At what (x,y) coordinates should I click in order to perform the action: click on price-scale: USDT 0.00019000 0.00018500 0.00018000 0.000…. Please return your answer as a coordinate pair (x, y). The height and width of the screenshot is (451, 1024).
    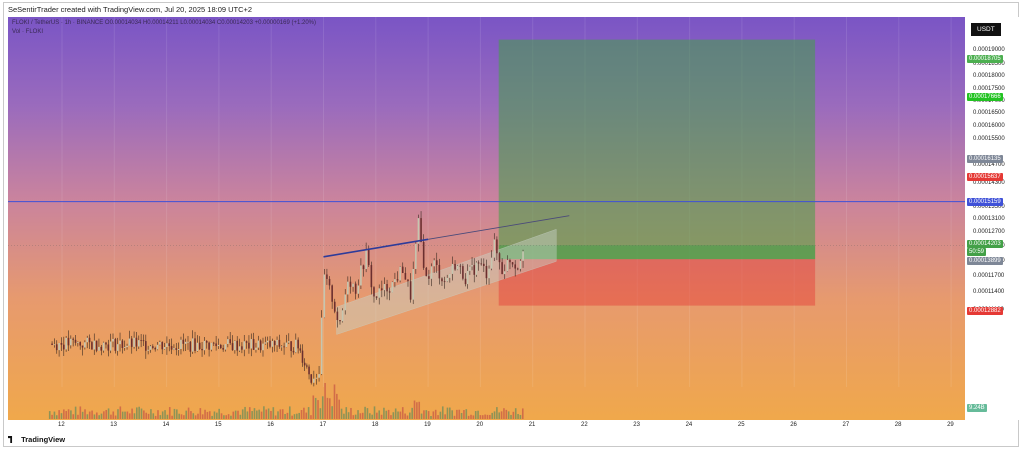
    Looking at the image, I should click on (992, 218).